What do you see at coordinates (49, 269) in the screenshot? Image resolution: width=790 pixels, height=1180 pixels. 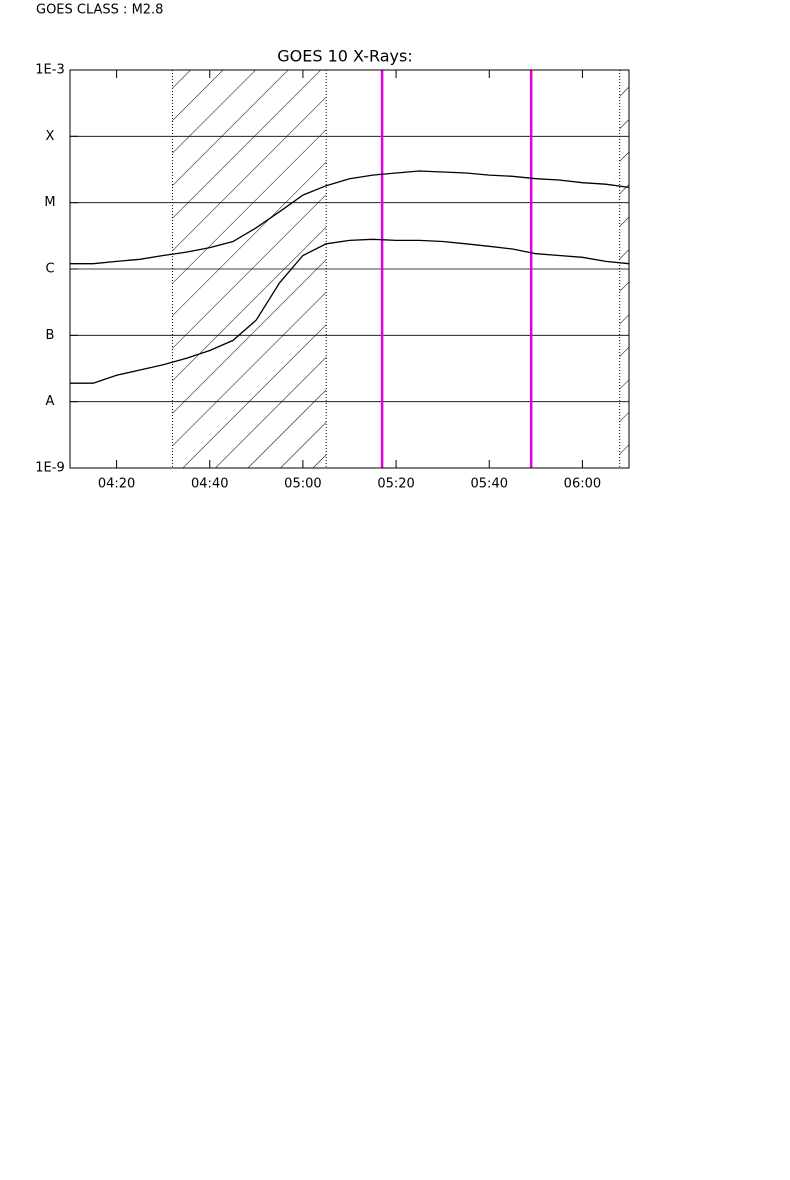 I see `y-tick-label: C` at bounding box center [49, 269].